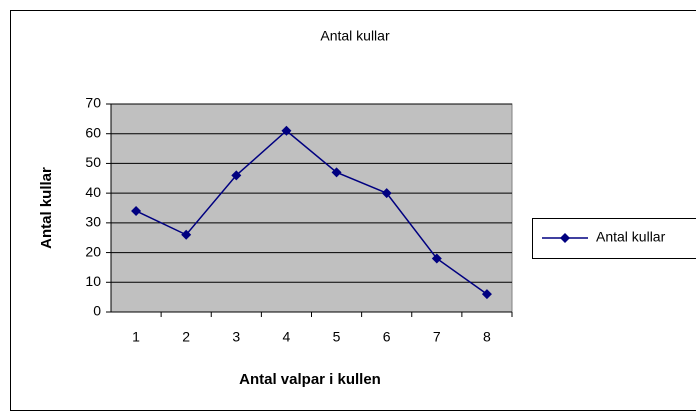 The height and width of the screenshot is (416, 696). What do you see at coordinates (136, 337) in the screenshot?
I see `x-tick-label: 1` at bounding box center [136, 337].